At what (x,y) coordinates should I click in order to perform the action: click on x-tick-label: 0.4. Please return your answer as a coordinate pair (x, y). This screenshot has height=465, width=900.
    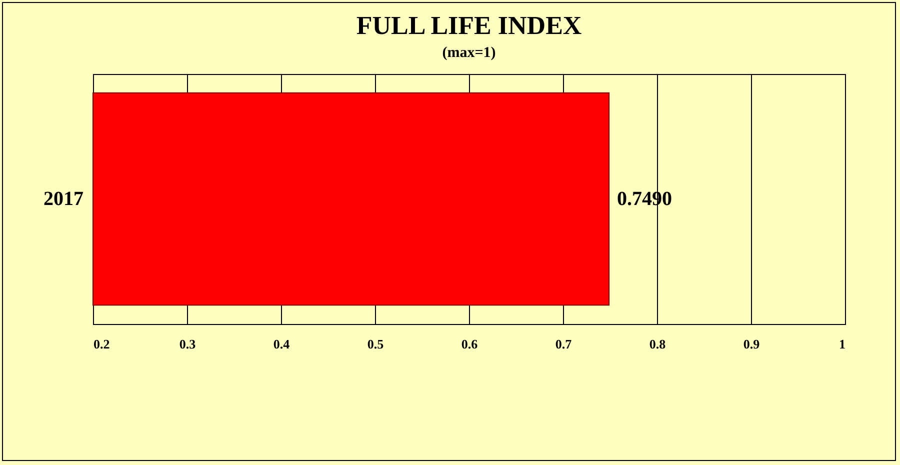
    Looking at the image, I should click on (281, 344).